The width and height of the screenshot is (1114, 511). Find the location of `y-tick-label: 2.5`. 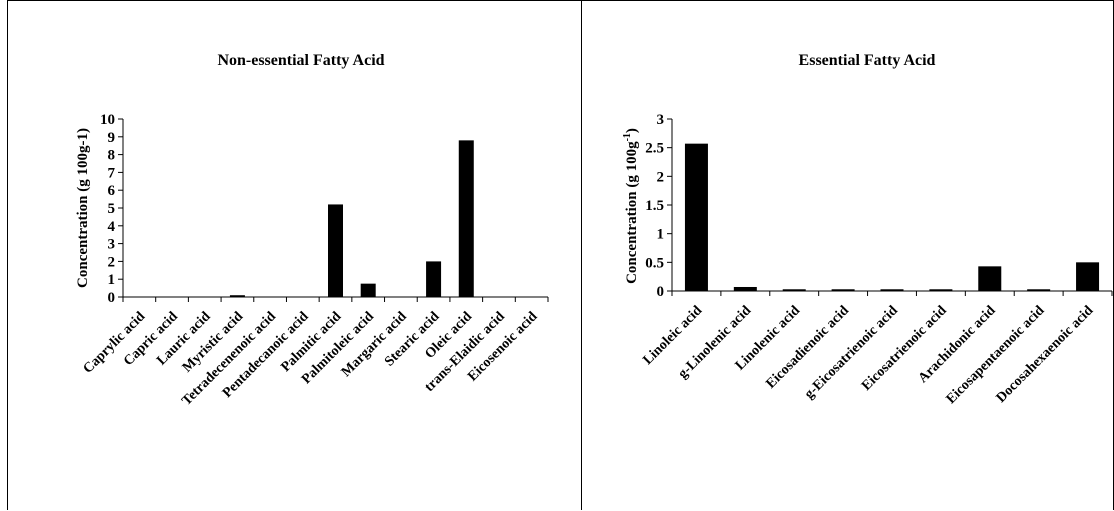

y-tick-label: 2.5 is located at coordinates (654, 149).